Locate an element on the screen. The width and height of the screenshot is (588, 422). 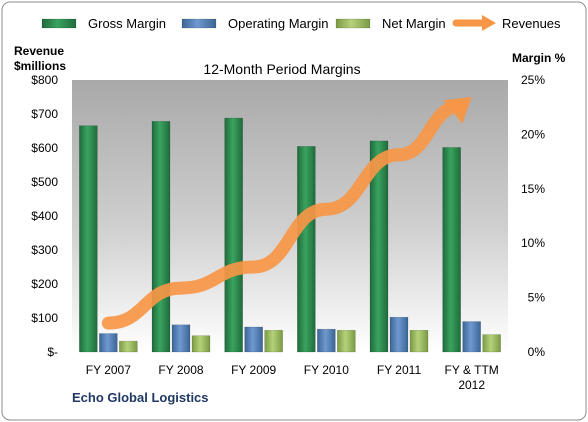
company-label: Echo Global Logistics is located at coordinates (140, 397).